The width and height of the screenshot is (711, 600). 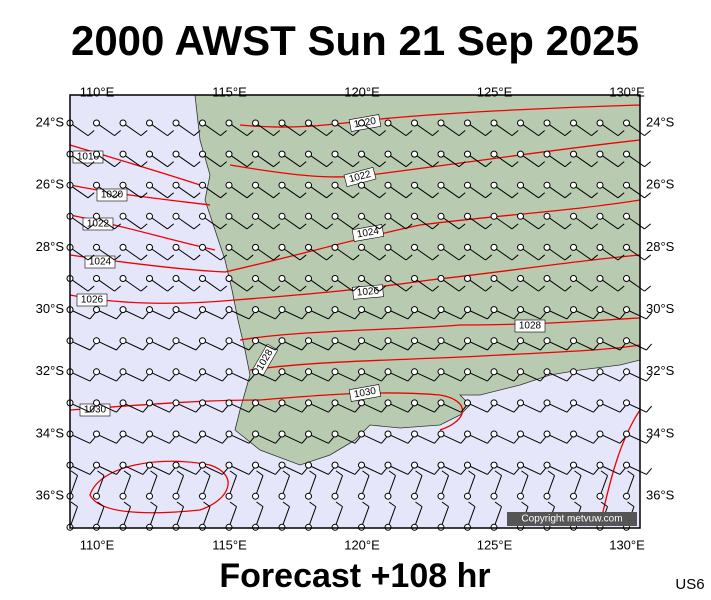 I want to click on lat-label-left: 26°S, so click(x=50, y=184).